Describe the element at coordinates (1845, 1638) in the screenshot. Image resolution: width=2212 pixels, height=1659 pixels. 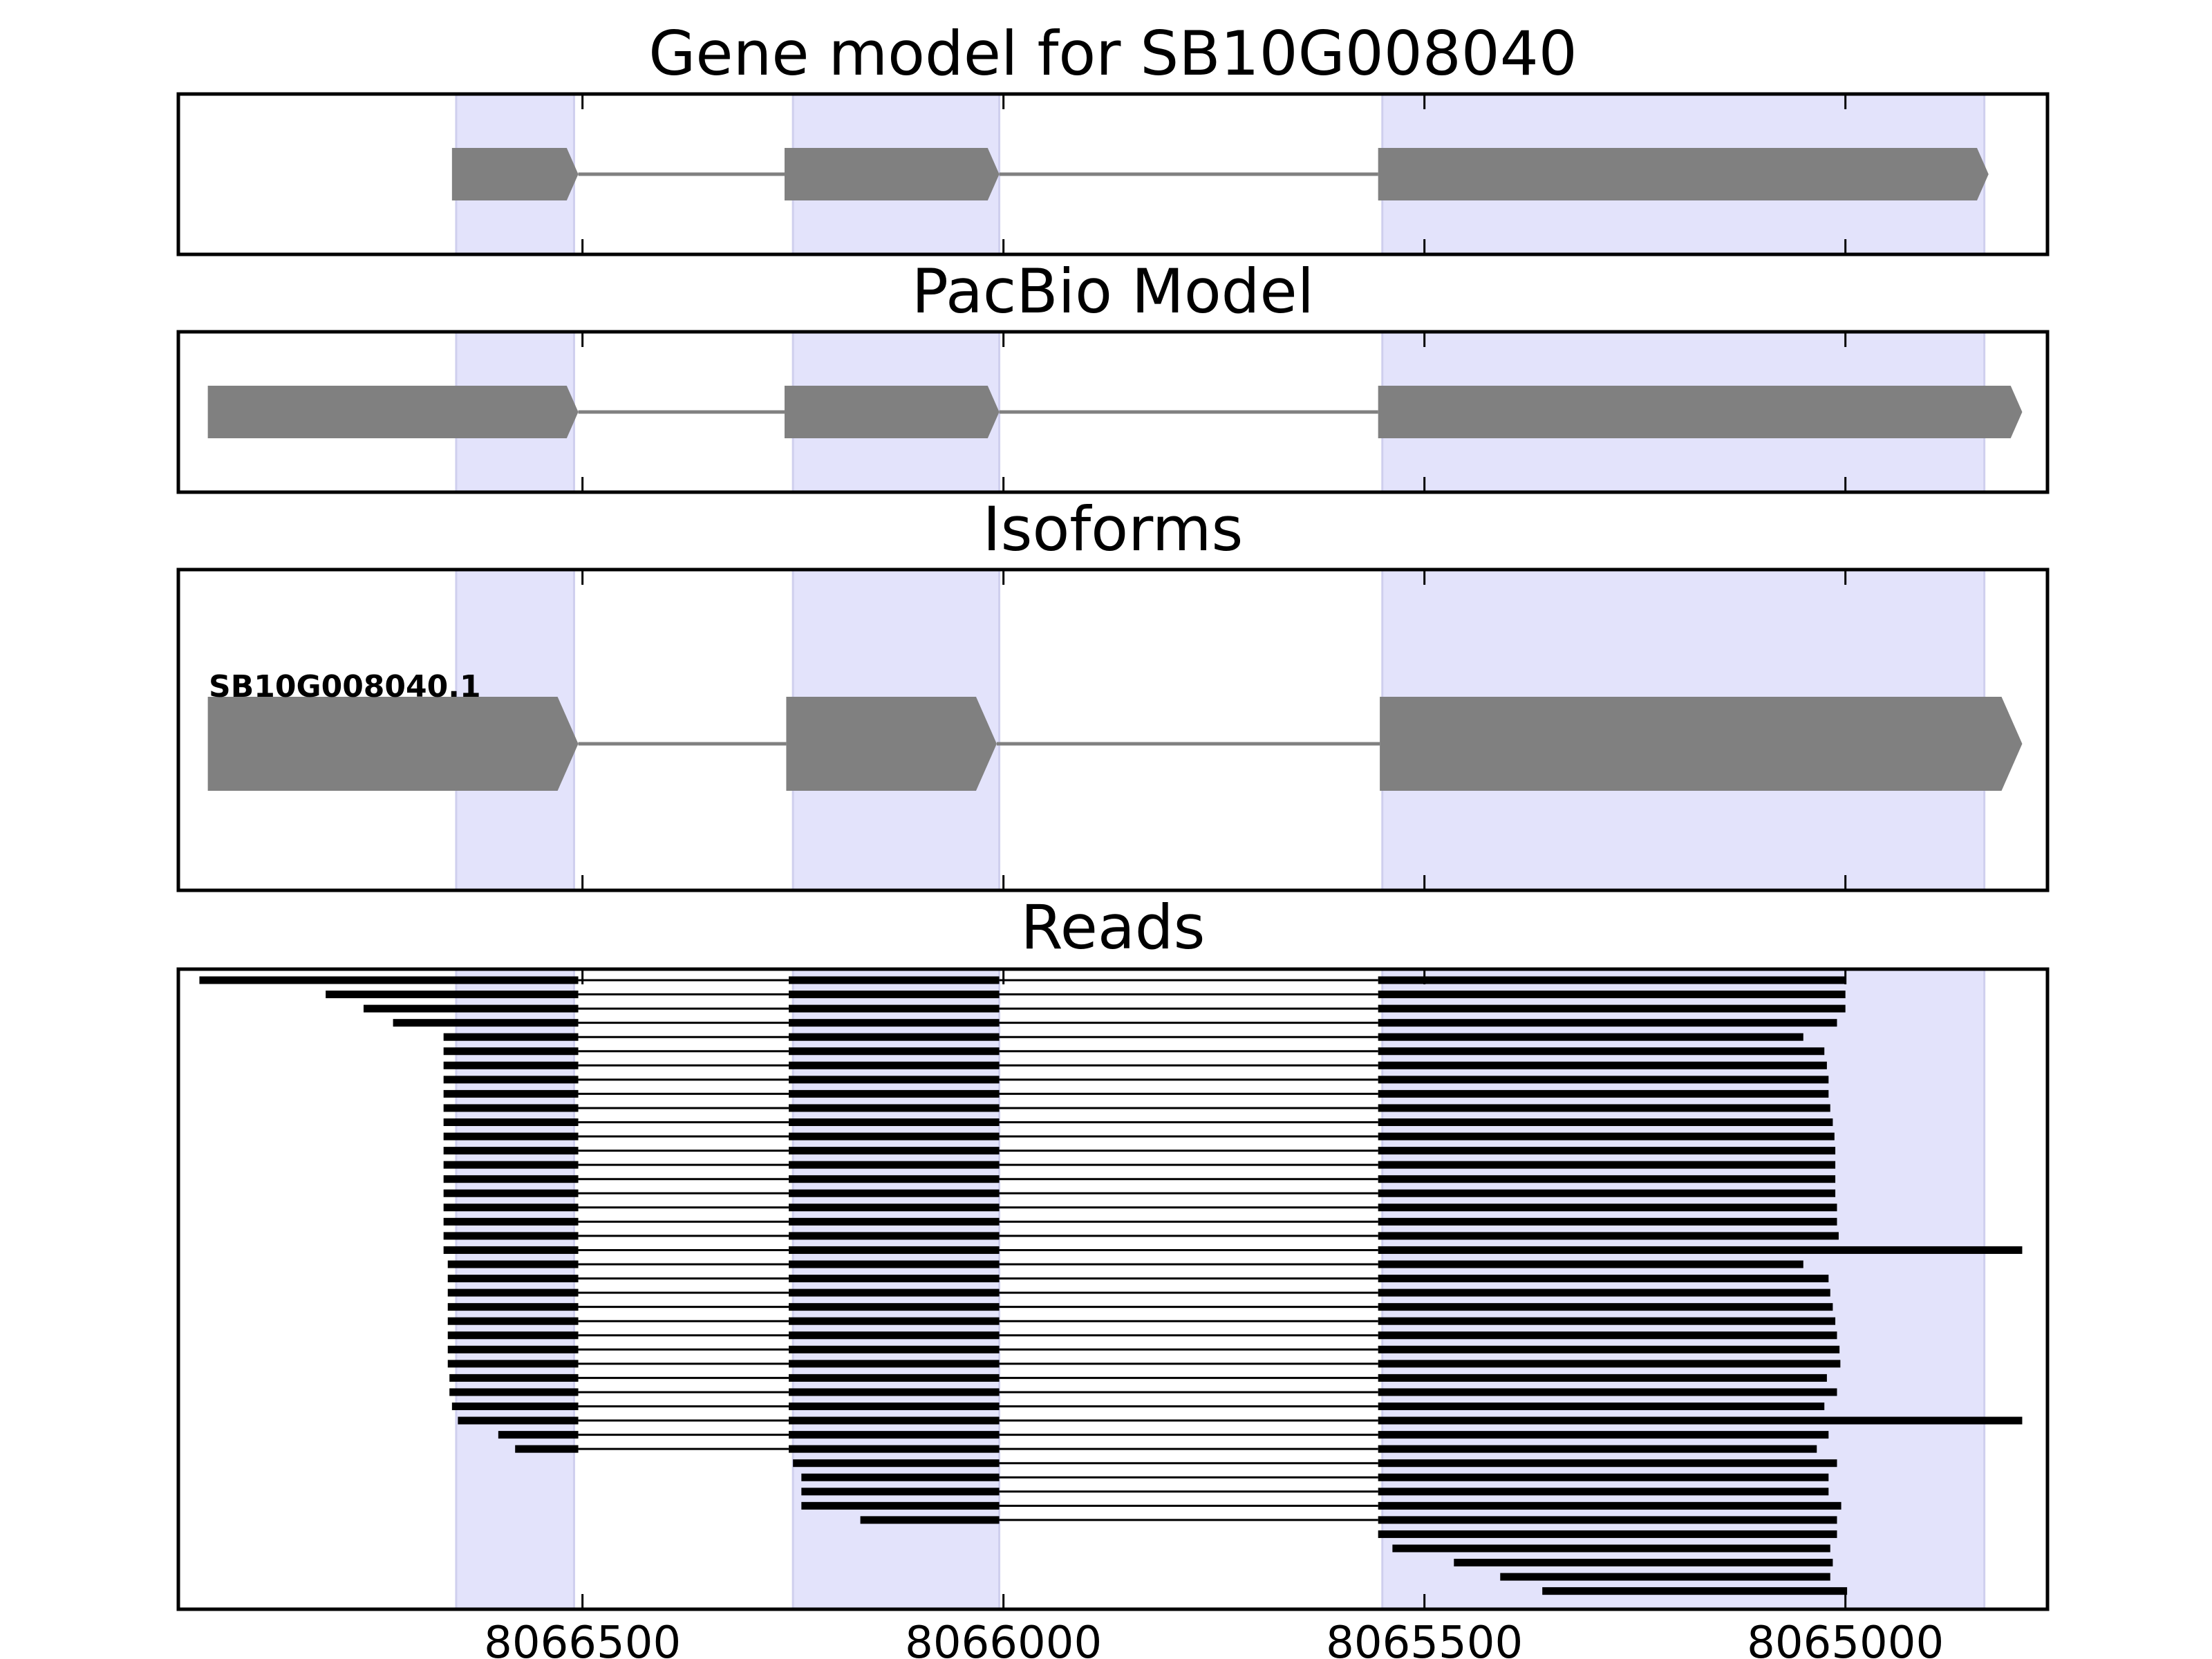
I see `x-tick-label: 8065000` at that location.